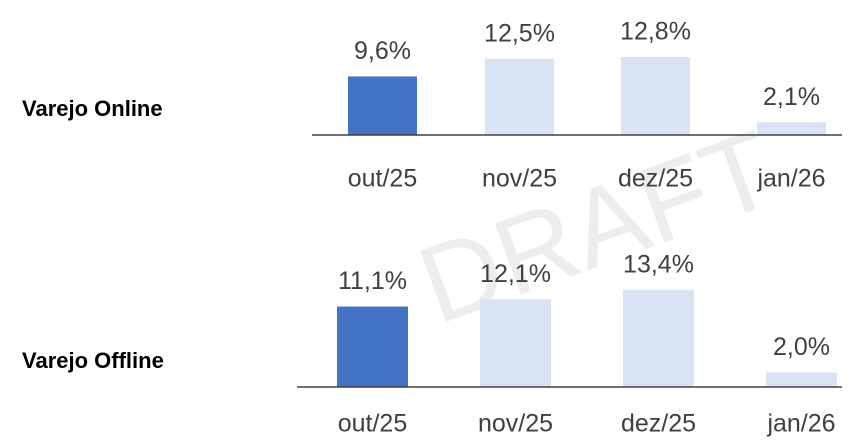  What do you see at coordinates (658, 264) in the screenshot?
I see `value-label: 13,4%` at bounding box center [658, 264].